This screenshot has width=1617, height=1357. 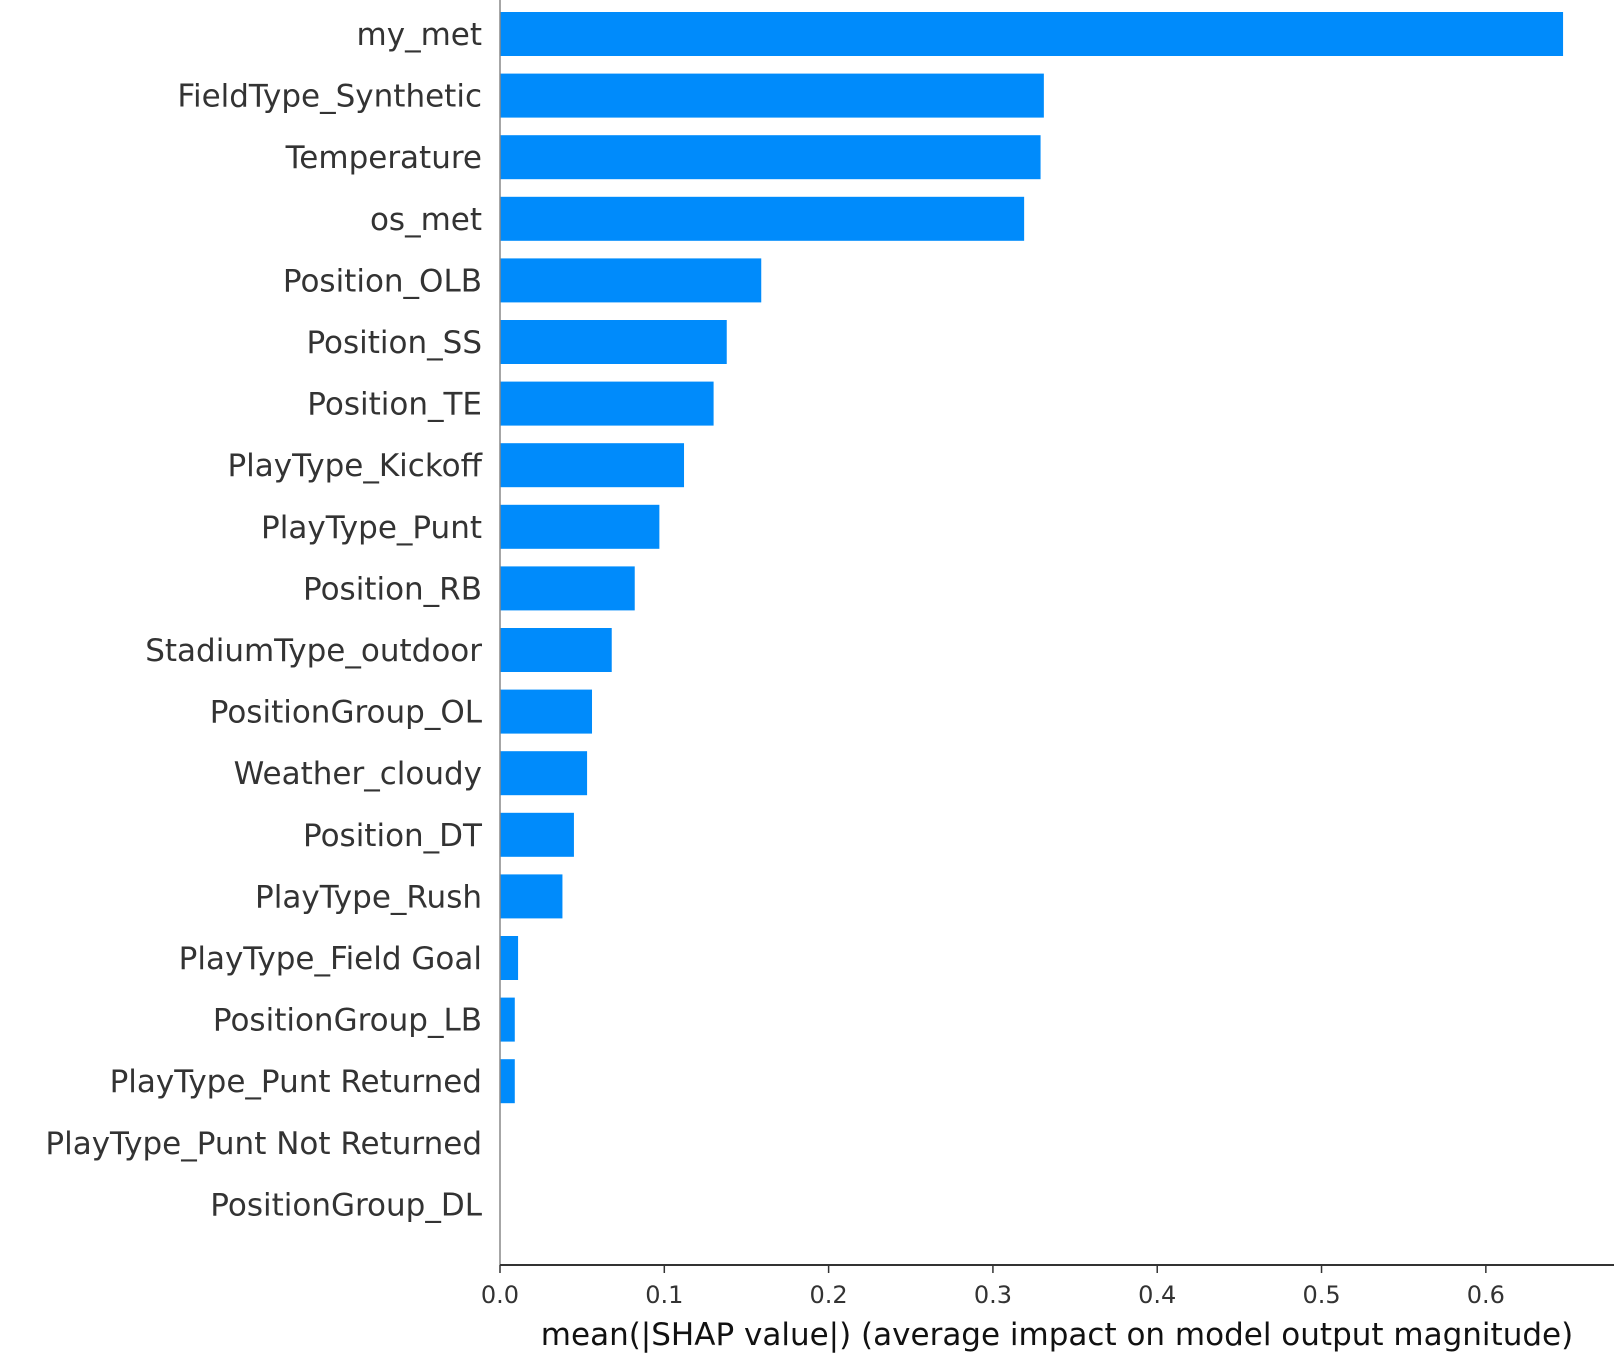 I want to click on bar-playtype-field-goal, so click(x=509, y=958).